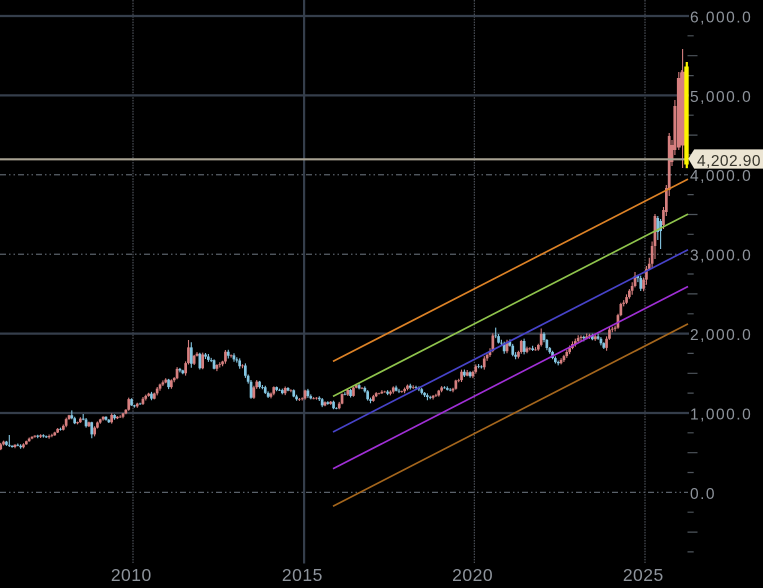  Describe the element at coordinates (703, 494) in the screenshot. I see `svg-text: 0.0` at that location.